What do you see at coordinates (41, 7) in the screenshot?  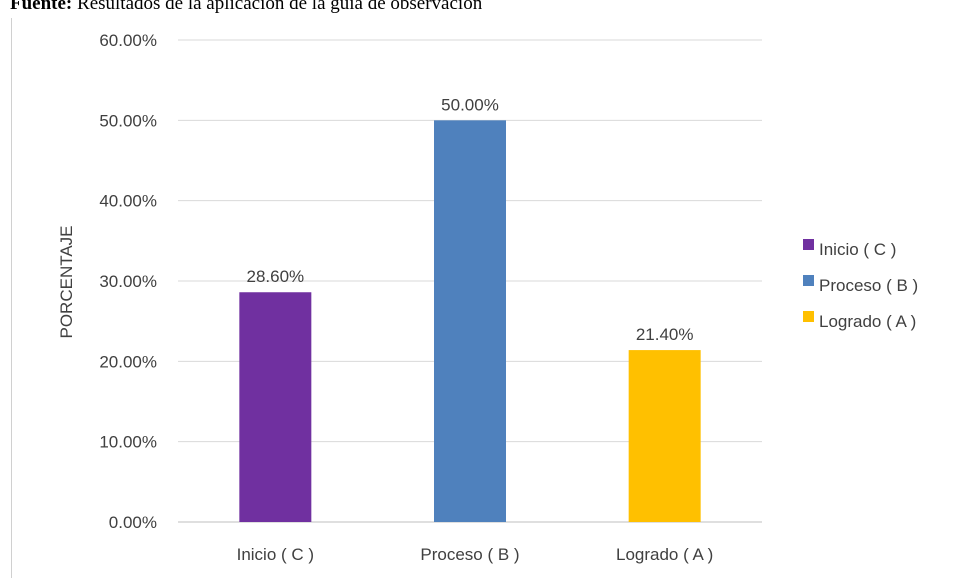 I see `source-label: Fuente:` at bounding box center [41, 7].